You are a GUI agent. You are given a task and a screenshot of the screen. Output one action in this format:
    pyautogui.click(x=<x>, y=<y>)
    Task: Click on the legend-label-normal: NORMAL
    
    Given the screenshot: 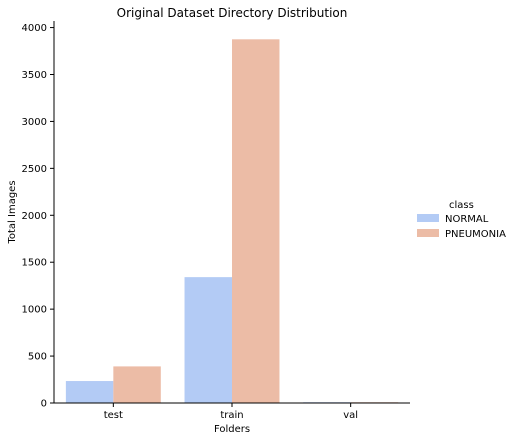 What is the action you would take?
    pyautogui.click(x=467, y=219)
    